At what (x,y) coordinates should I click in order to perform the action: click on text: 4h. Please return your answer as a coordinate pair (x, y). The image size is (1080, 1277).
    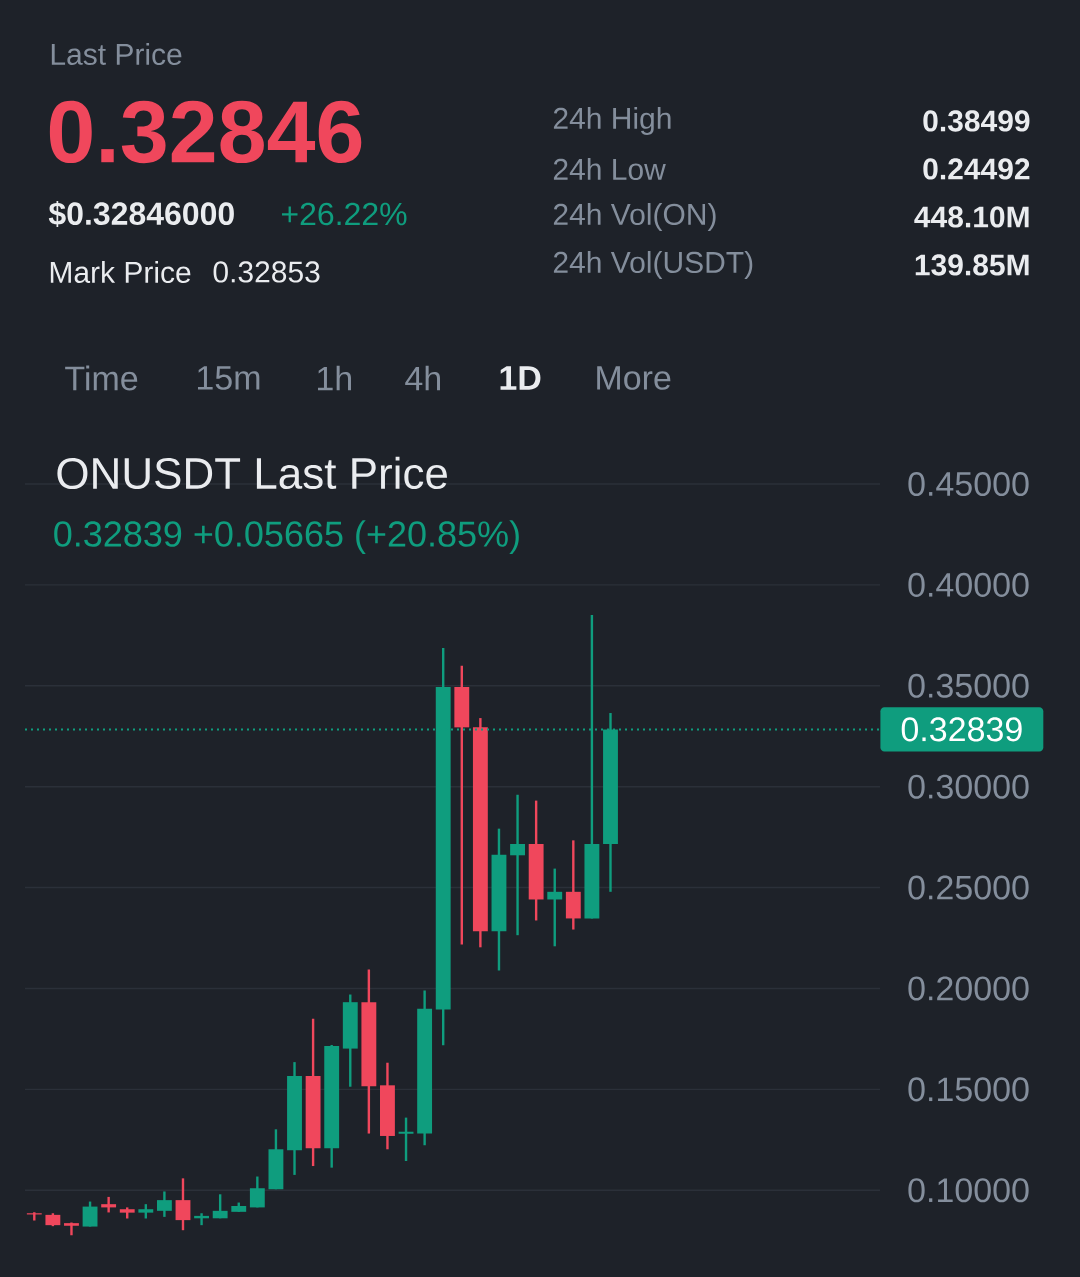
    Looking at the image, I should click on (422, 378).